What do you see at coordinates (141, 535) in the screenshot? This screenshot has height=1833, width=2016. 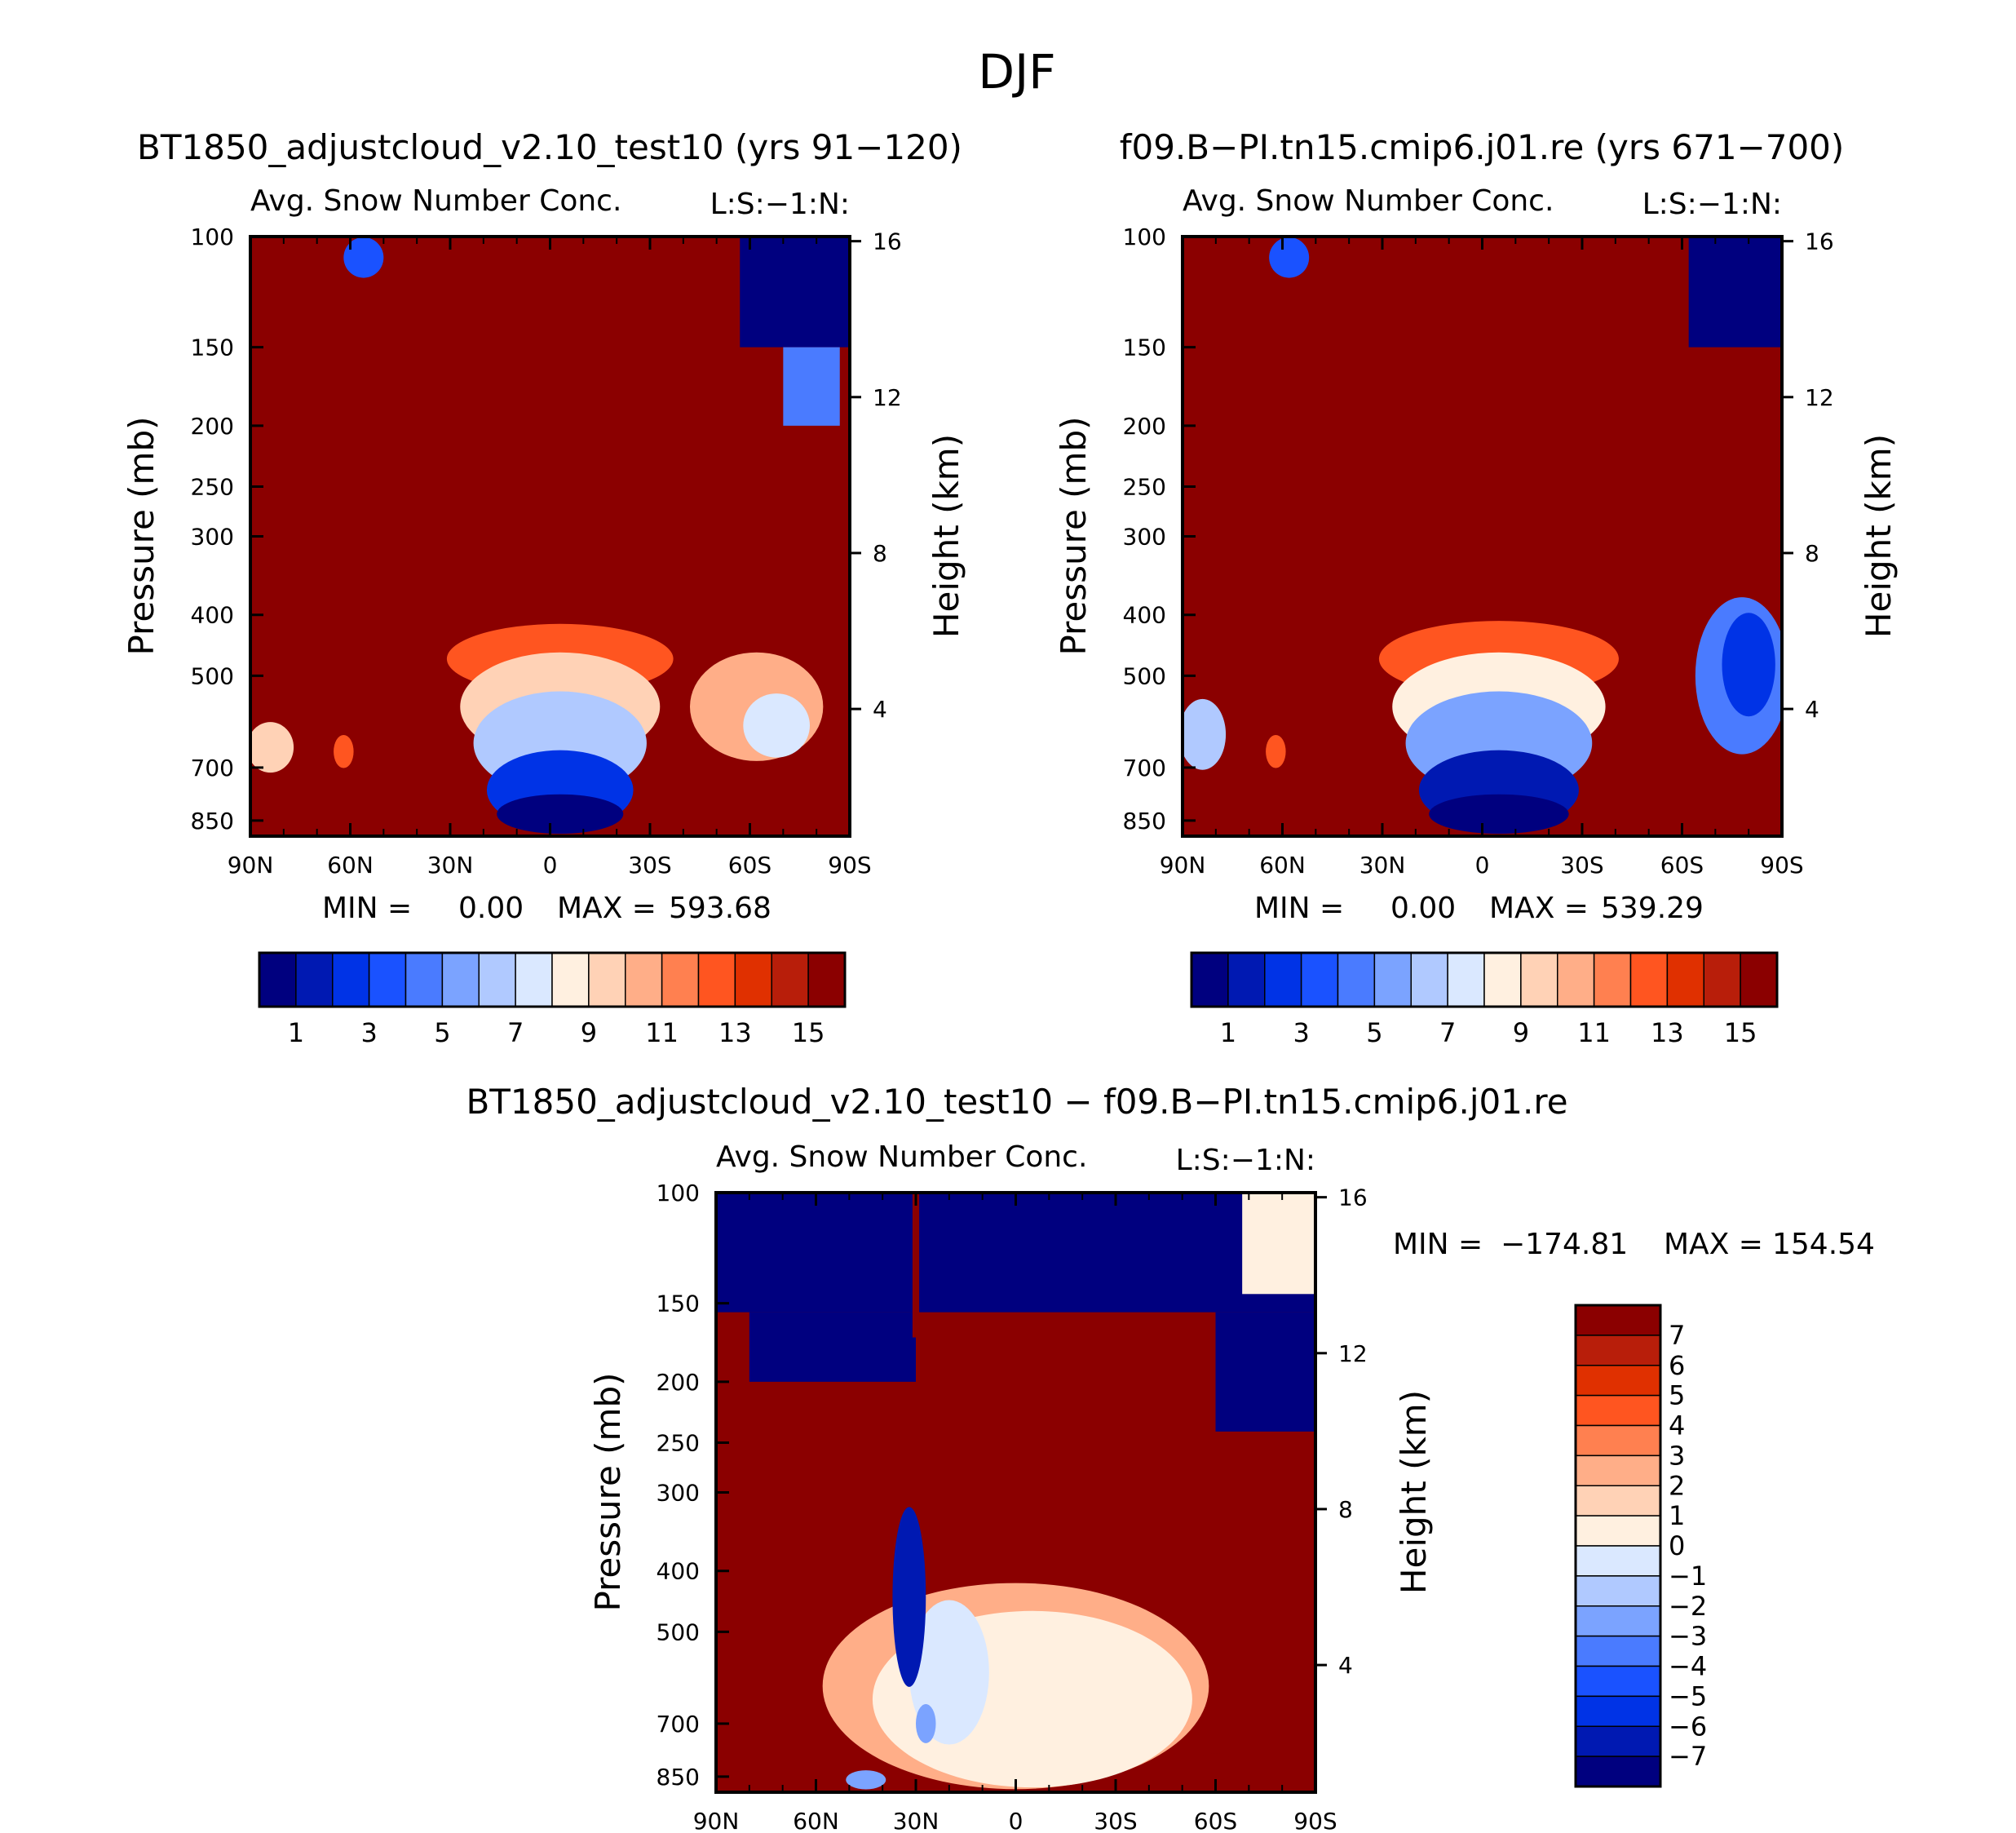 I see `panel-a-ylabel: Pressure (mb)` at bounding box center [141, 535].